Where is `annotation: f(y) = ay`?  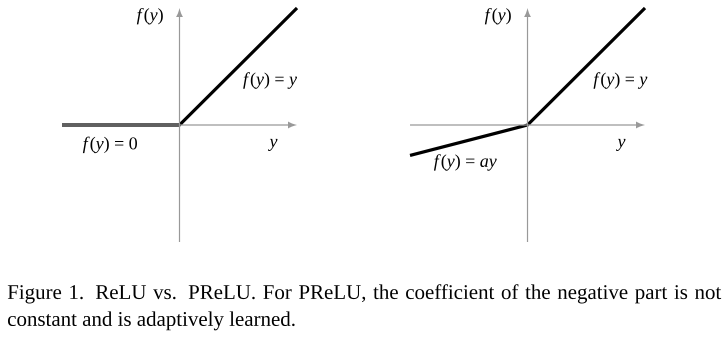
annotation: f(y) = ay is located at coordinates (465, 162).